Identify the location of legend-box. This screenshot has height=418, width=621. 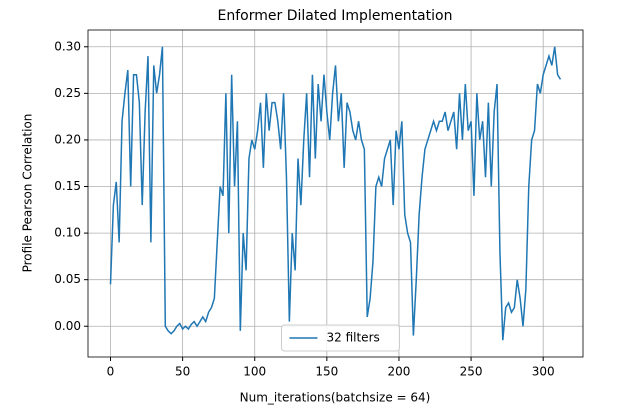
(340, 338).